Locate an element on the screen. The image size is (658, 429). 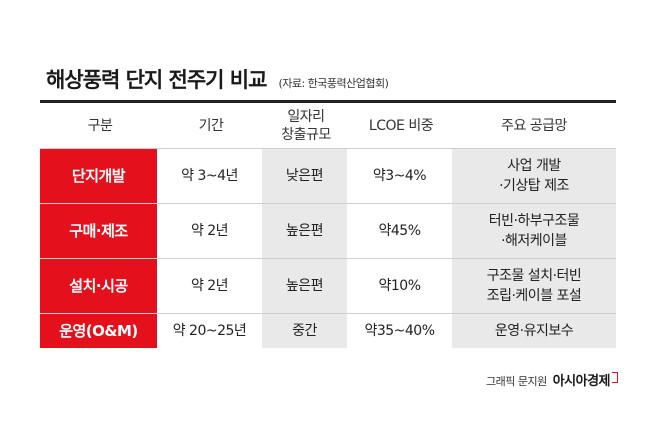
category-cell: 단지개발 is located at coordinates (100, 176).